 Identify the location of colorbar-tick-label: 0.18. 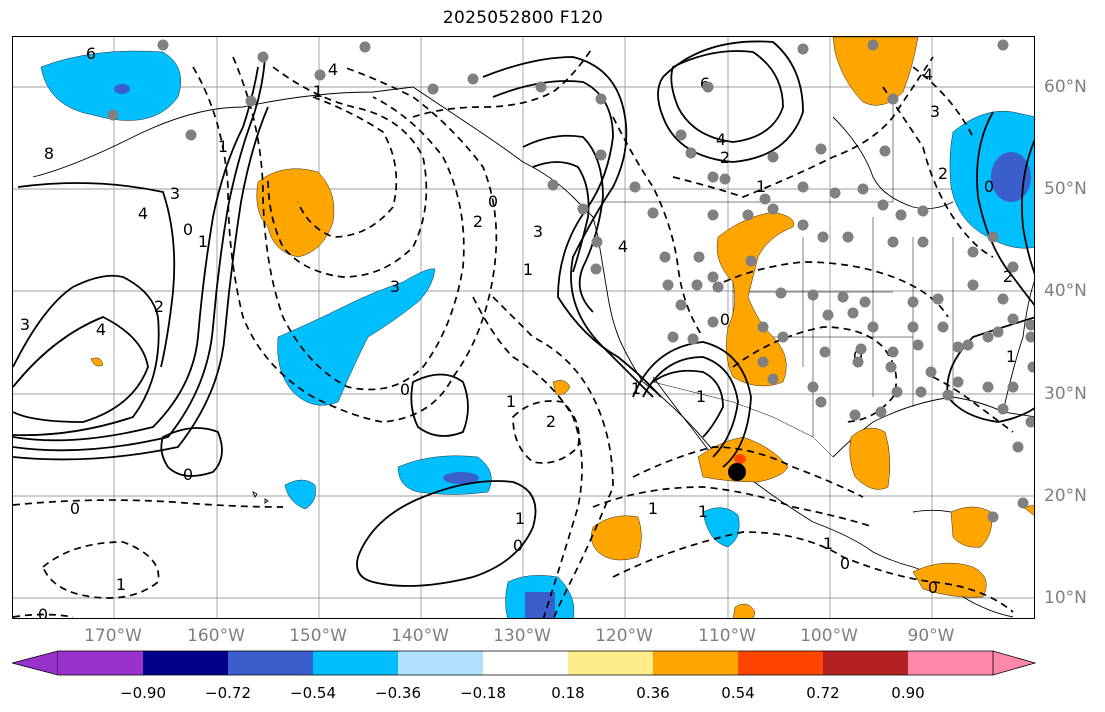
(568, 693).